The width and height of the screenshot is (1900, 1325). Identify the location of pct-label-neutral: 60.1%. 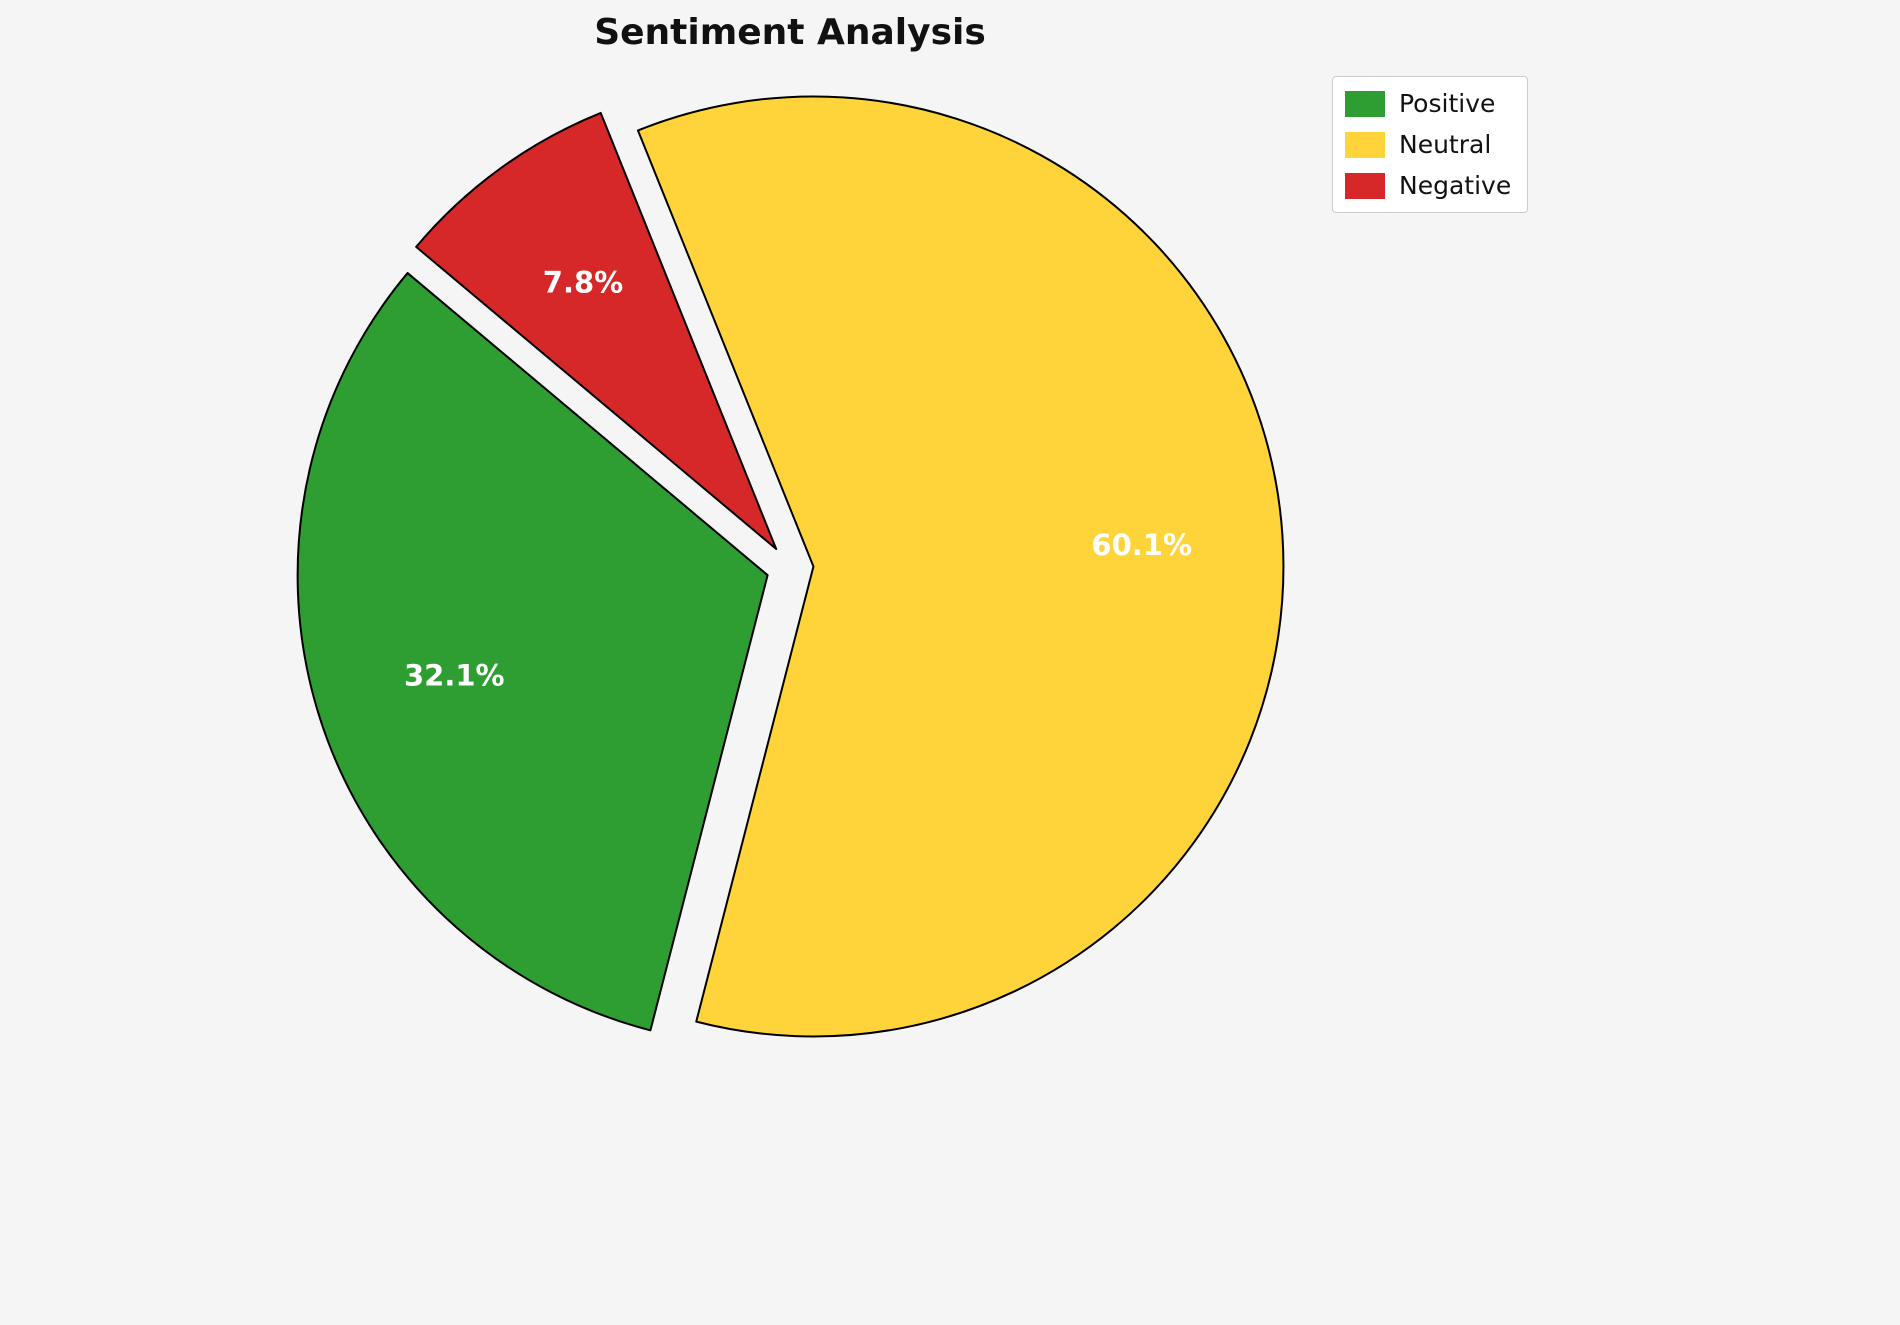
(1141, 545).